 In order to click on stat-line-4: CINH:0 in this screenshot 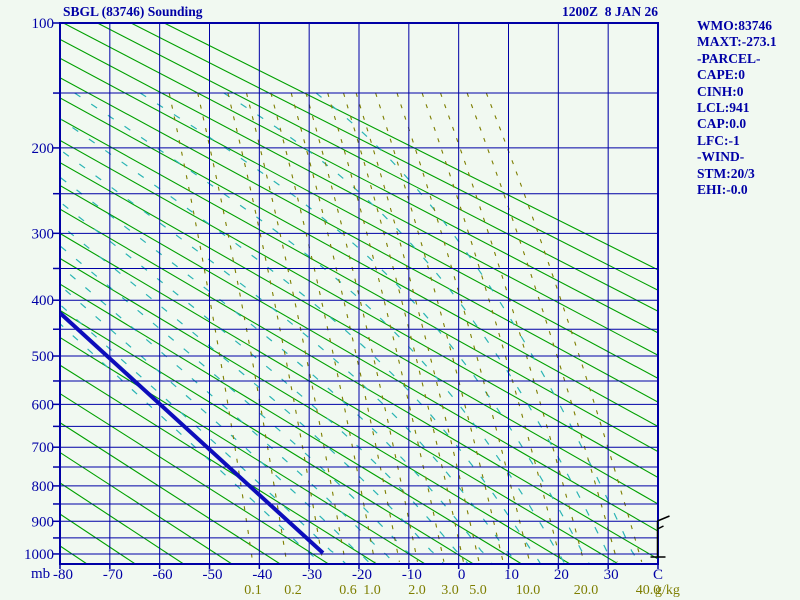, I will do `click(720, 91)`.